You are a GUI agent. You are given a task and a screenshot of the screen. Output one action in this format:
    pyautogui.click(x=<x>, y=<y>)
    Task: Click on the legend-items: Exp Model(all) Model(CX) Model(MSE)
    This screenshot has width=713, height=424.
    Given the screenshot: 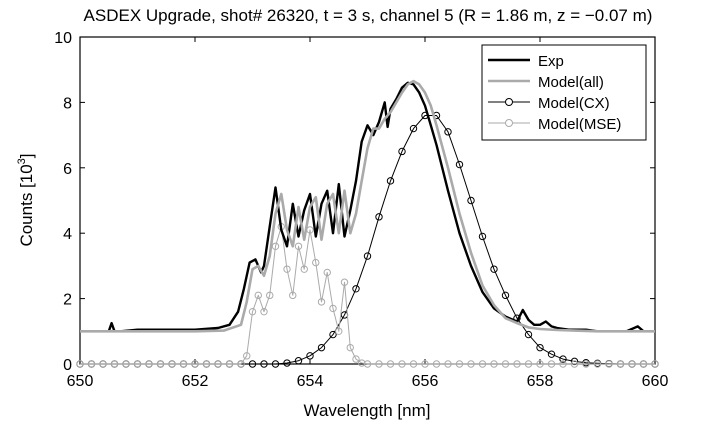 What is the action you would take?
    pyautogui.click(x=554, y=93)
    